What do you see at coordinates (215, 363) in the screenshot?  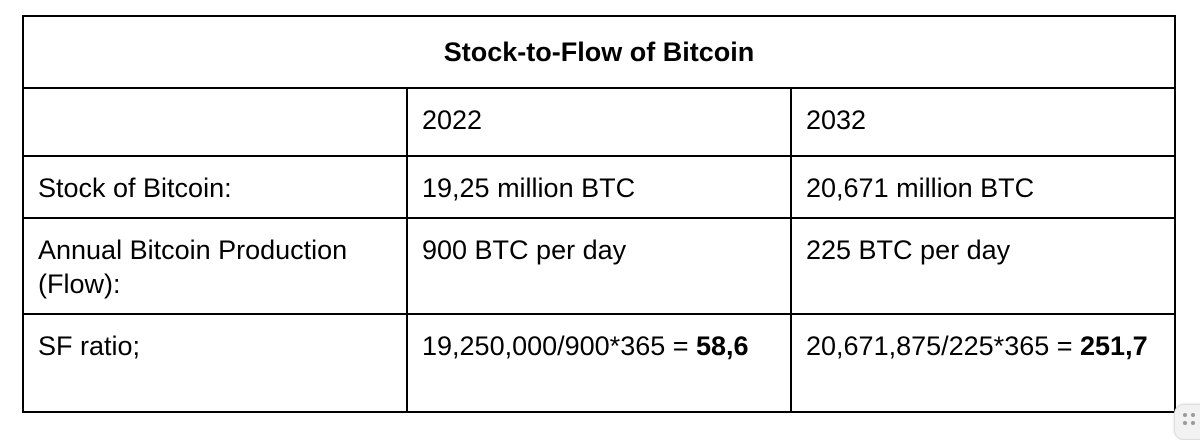 I see `sf-label: SF ratio;` at bounding box center [215, 363].